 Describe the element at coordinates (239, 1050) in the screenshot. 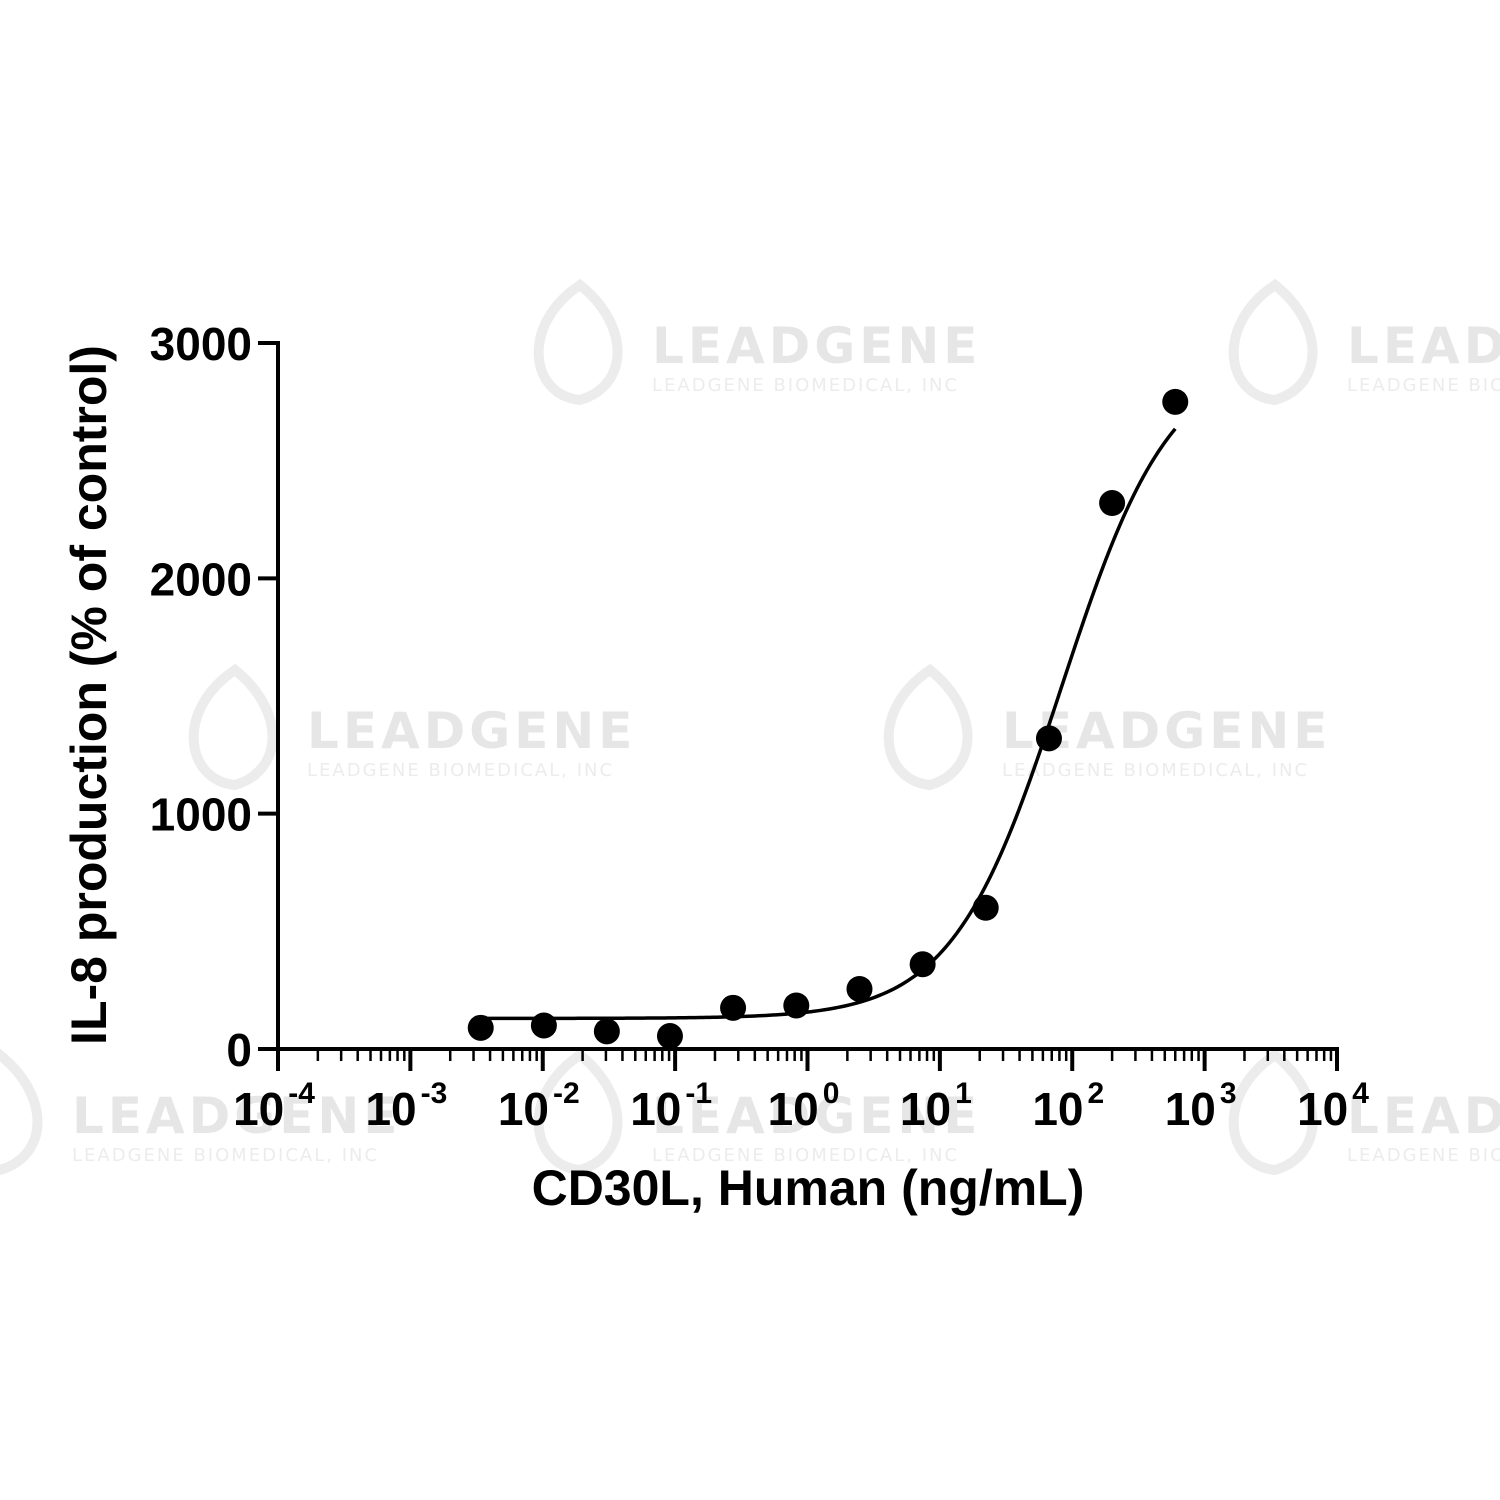

I see `y-tick-label: 0` at that location.